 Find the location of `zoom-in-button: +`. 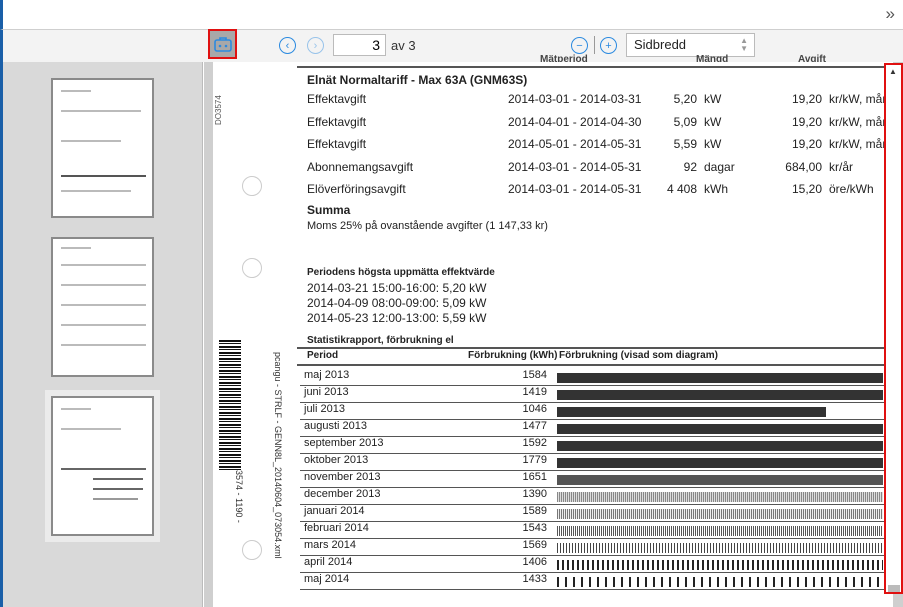

zoom-in-button: + is located at coordinates (608, 45).